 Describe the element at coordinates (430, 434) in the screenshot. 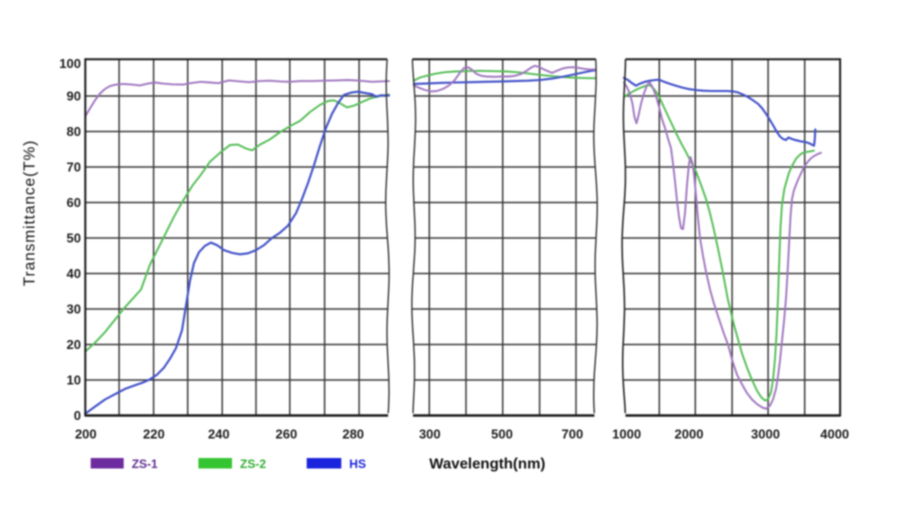

I see `svg-text: 300` at that location.